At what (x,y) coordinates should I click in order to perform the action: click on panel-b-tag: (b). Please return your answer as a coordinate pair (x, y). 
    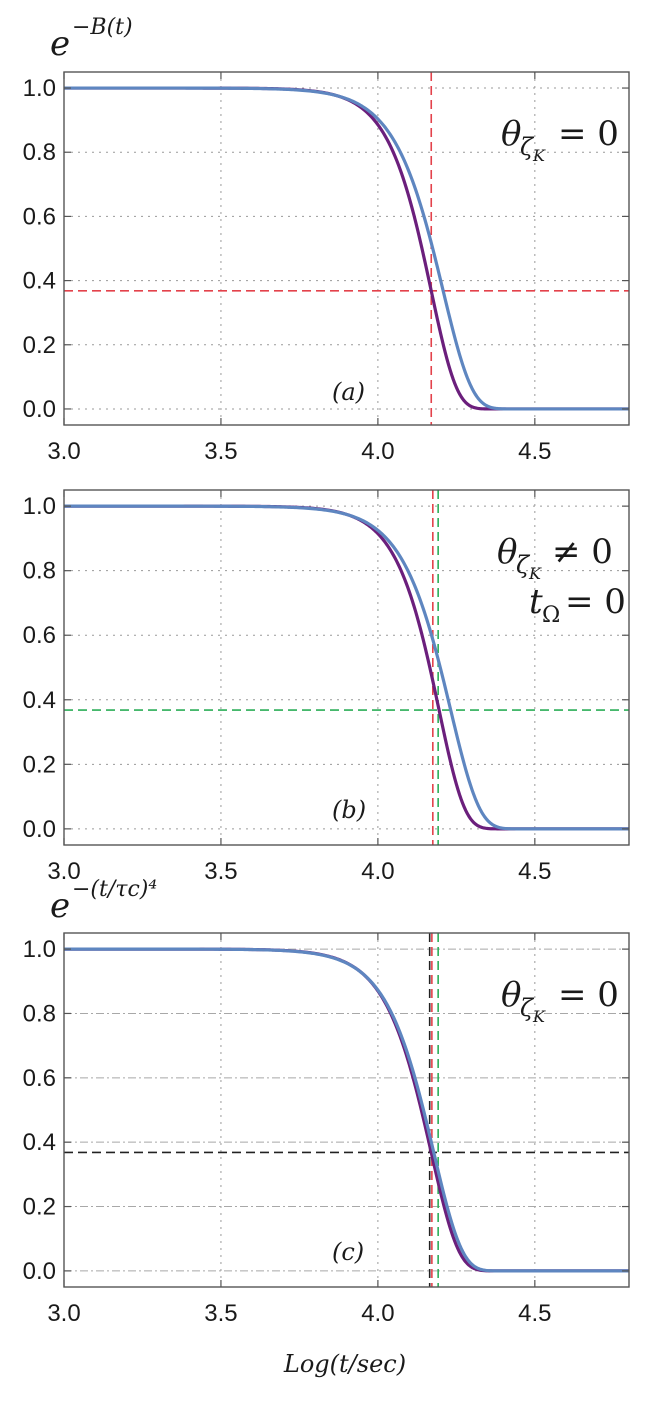
    Looking at the image, I should click on (349, 810).